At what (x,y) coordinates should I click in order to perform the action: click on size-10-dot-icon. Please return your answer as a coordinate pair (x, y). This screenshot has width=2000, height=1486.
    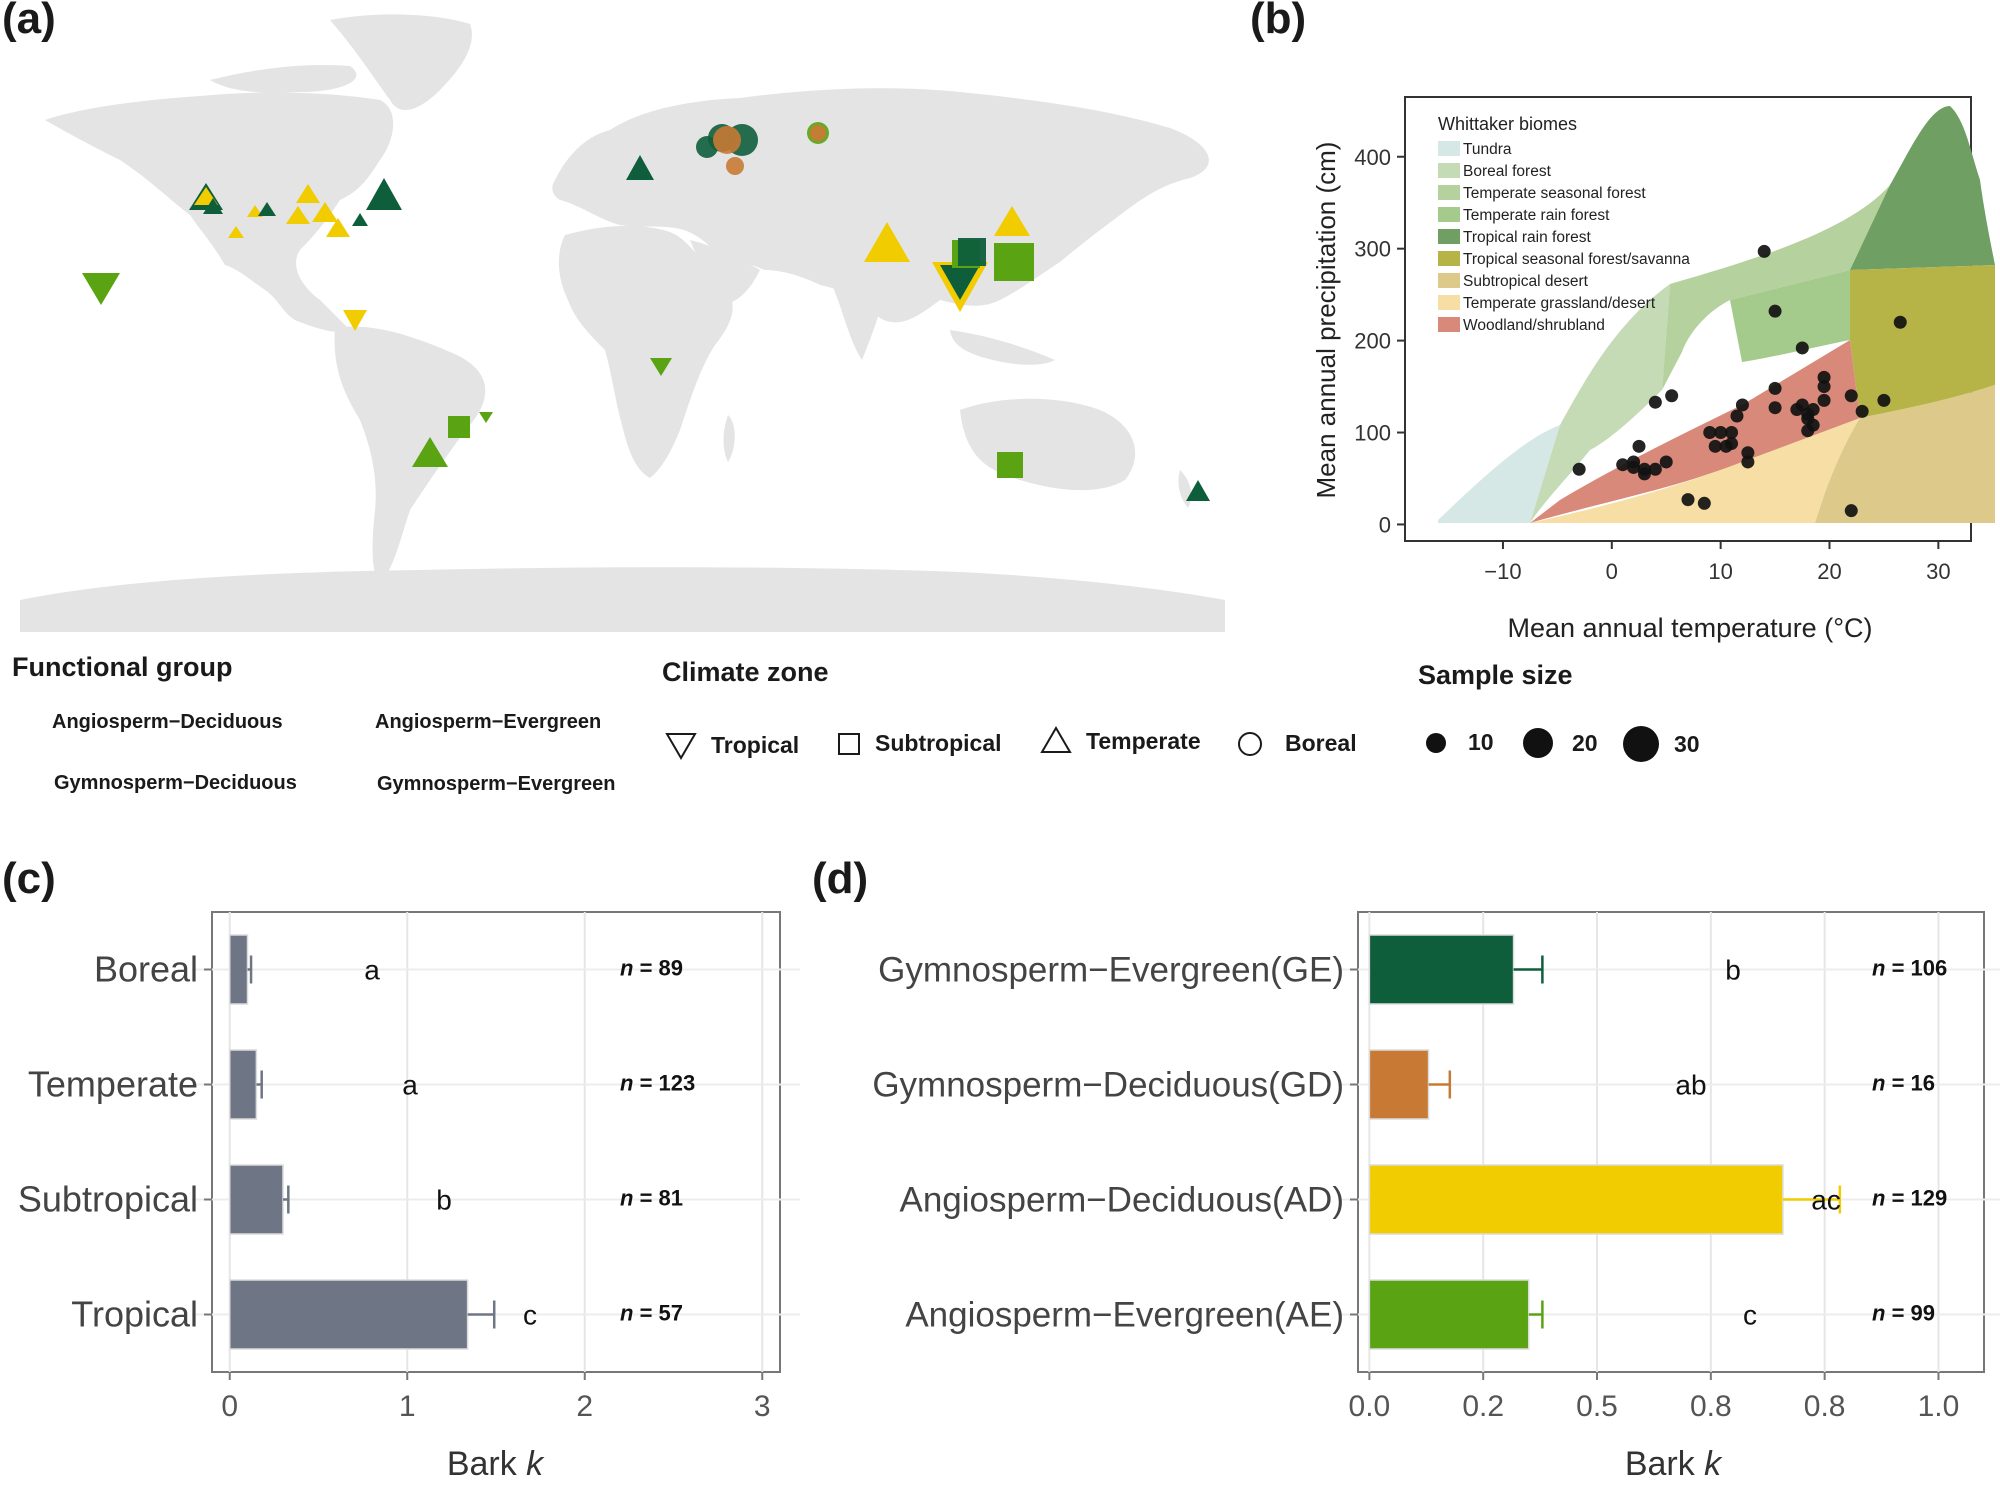
    Looking at the image, I should click on (1436, 742).